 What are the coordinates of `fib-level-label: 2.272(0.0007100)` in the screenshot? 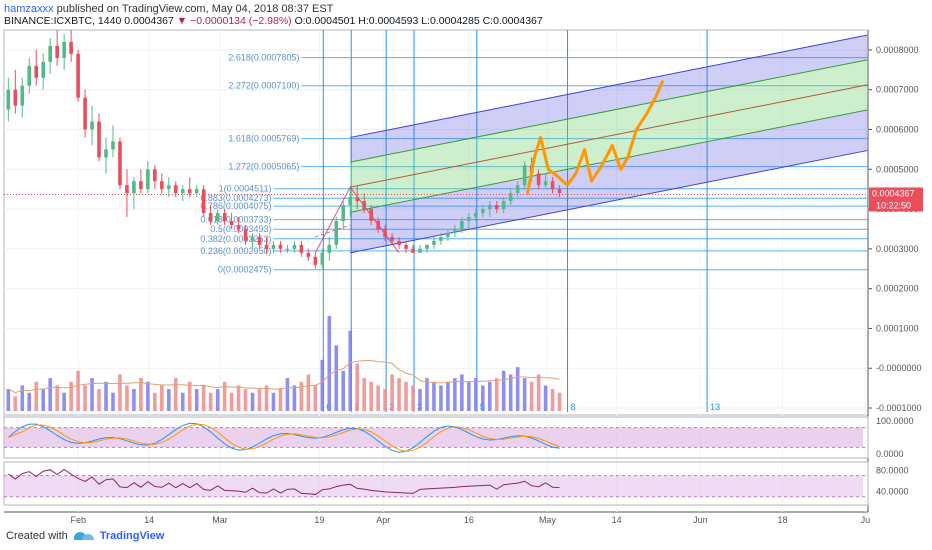 It's located at (263, 86).